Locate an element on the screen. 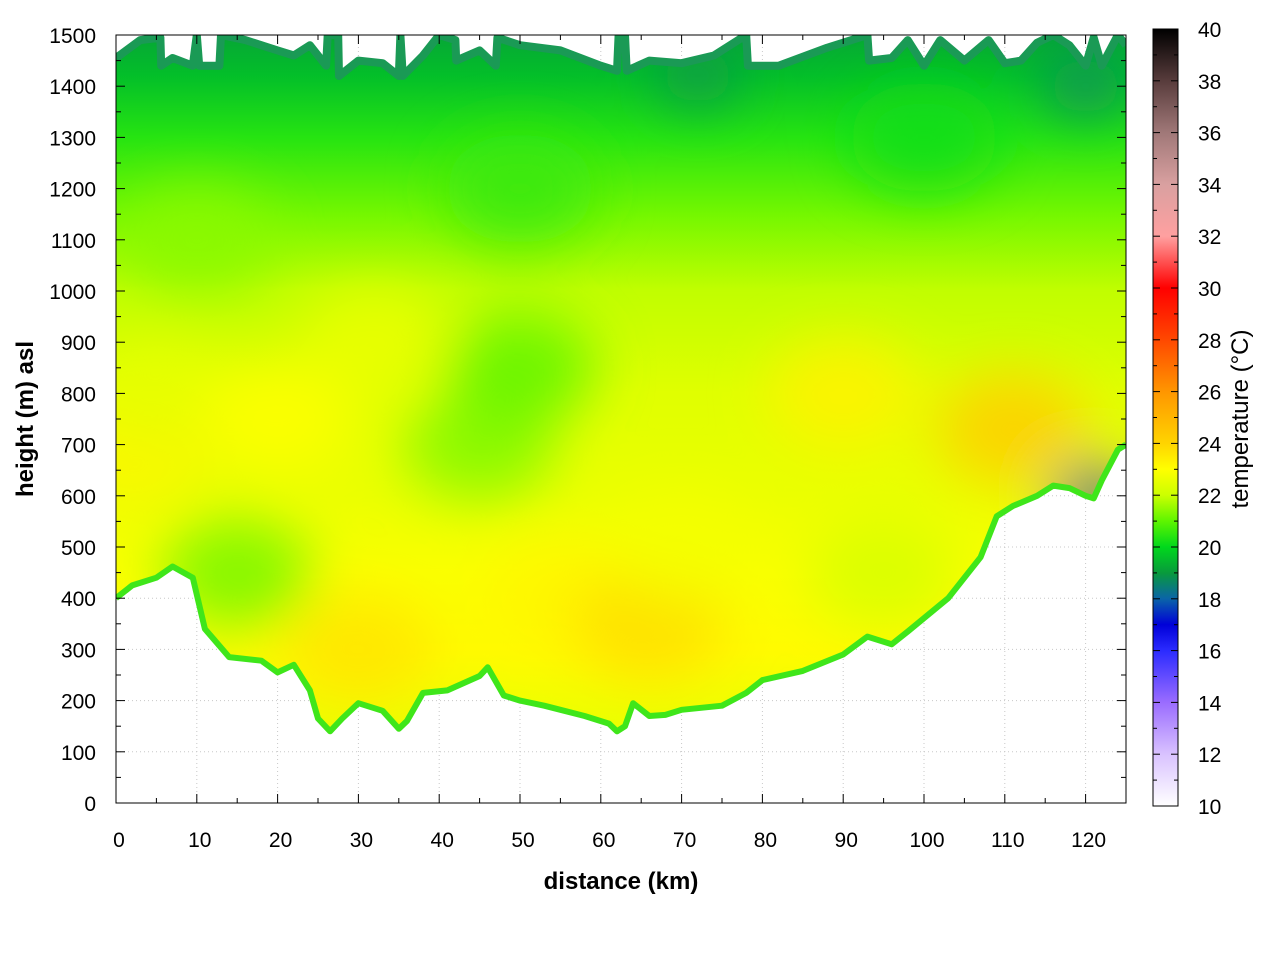 This screenshot has width=1280, height=960. x-tick-label: 60 is located at coordinates (603, 840).